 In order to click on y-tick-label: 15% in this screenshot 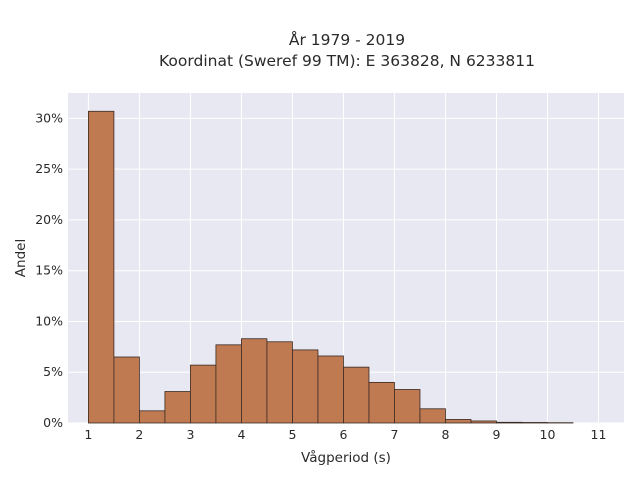, I will do `click(49, 270)`.